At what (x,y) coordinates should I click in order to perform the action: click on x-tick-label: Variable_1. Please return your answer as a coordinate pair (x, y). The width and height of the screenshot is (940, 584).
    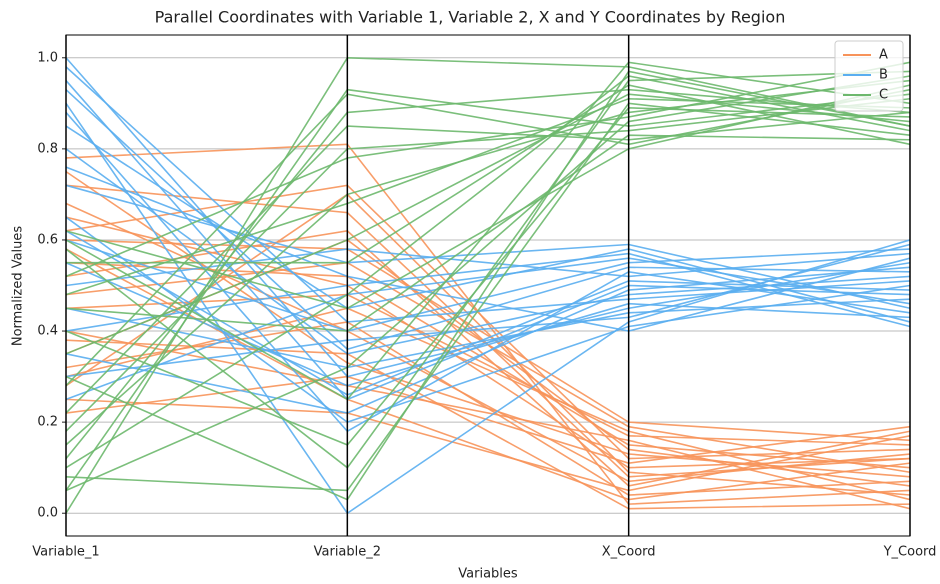
    Looking at the image, I should click on (65, 552).